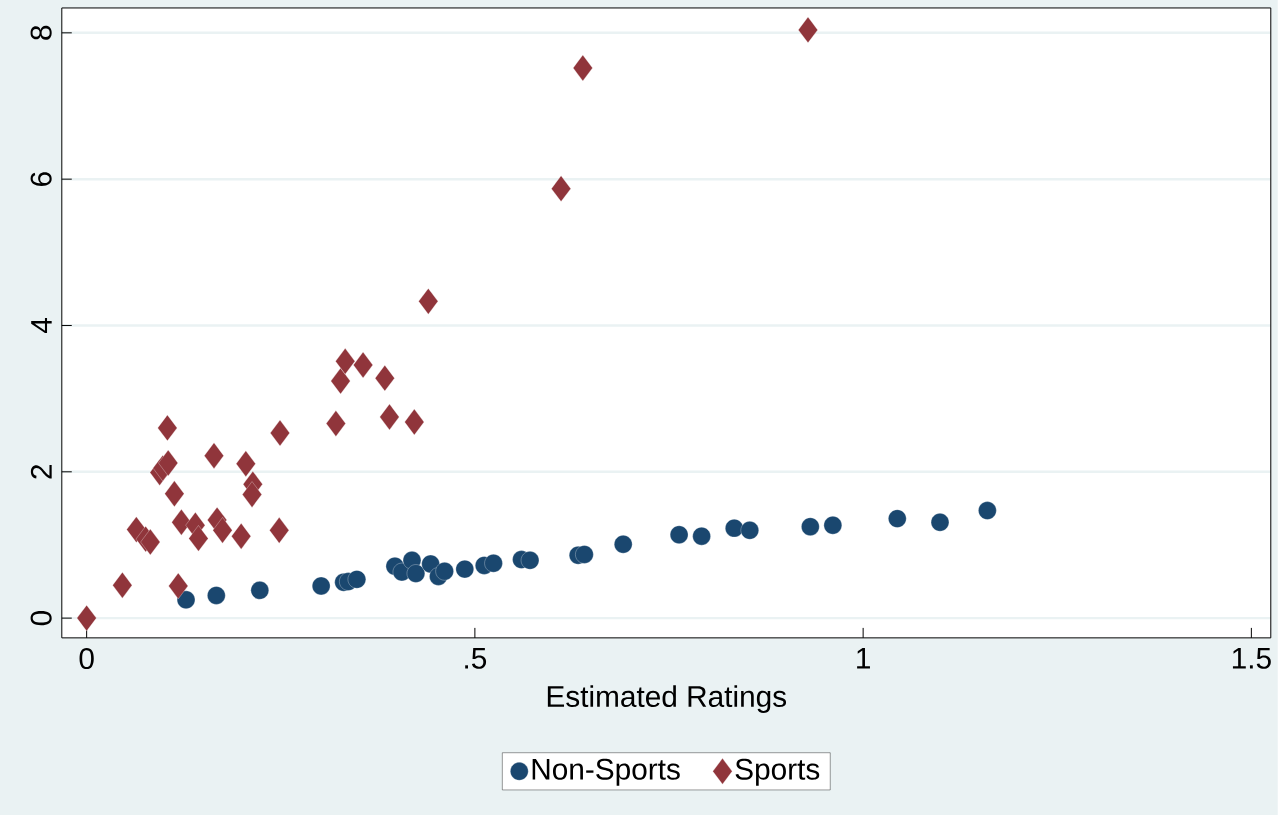  Describe the element at coordinates (41, 471) in the screenshot. I see `y-tick-label: 2` at that location.